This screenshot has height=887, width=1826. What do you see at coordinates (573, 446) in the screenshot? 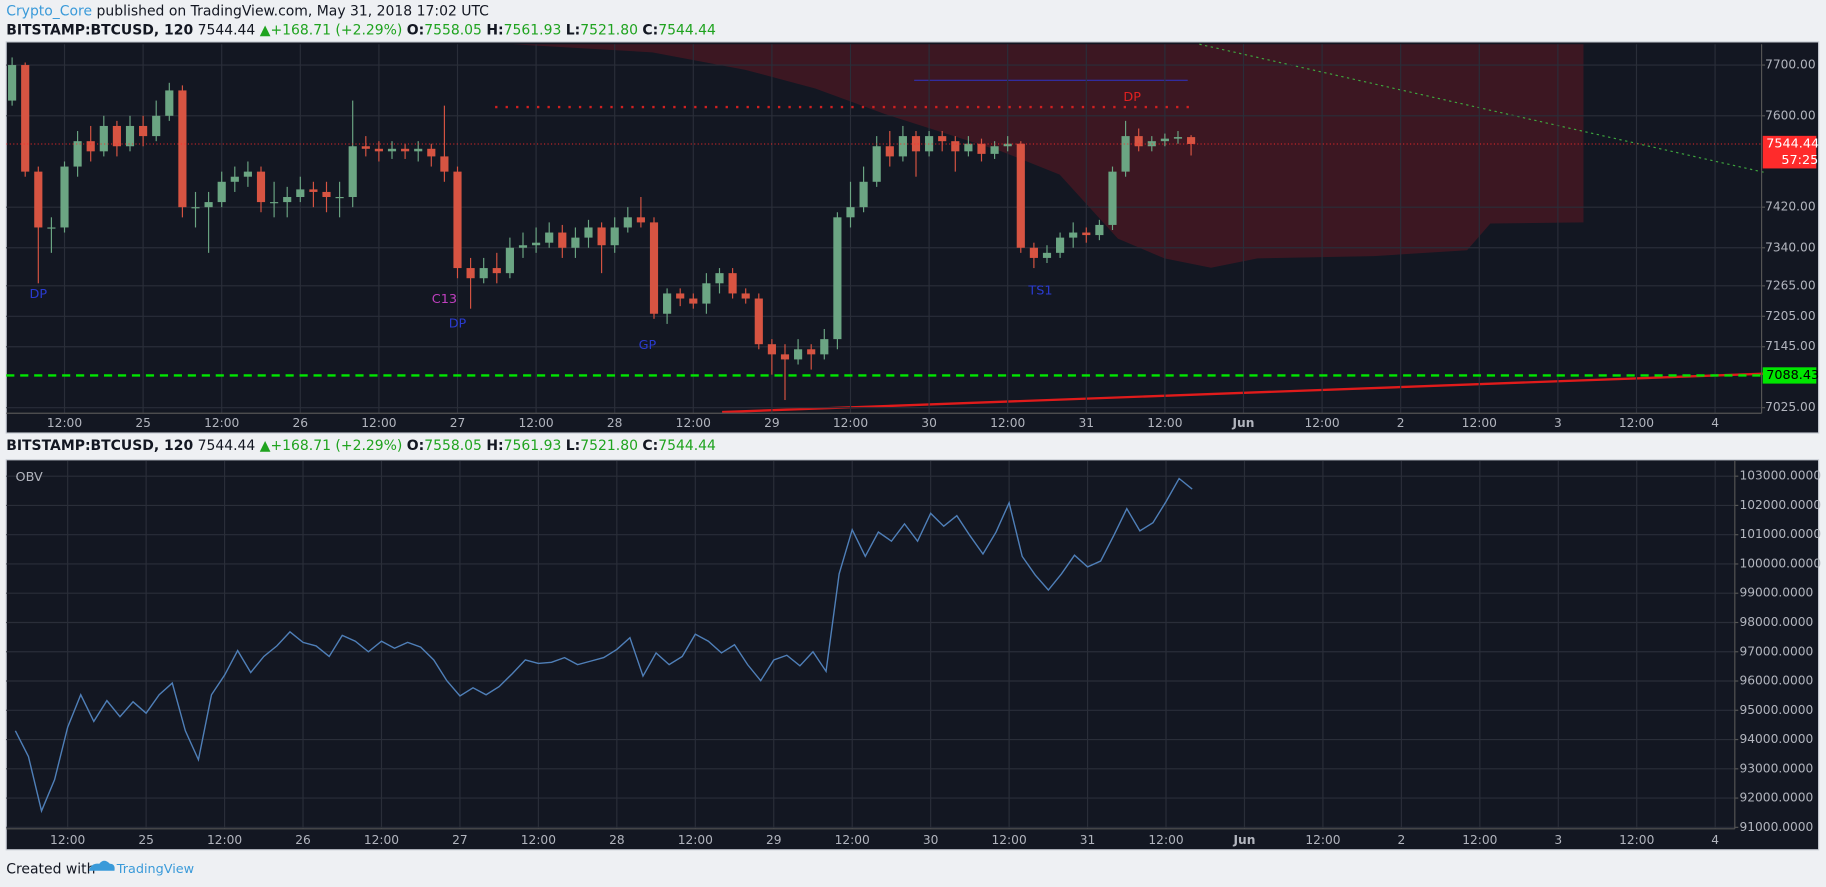
I see `low-label: L:` at bounding box center [573, 446].